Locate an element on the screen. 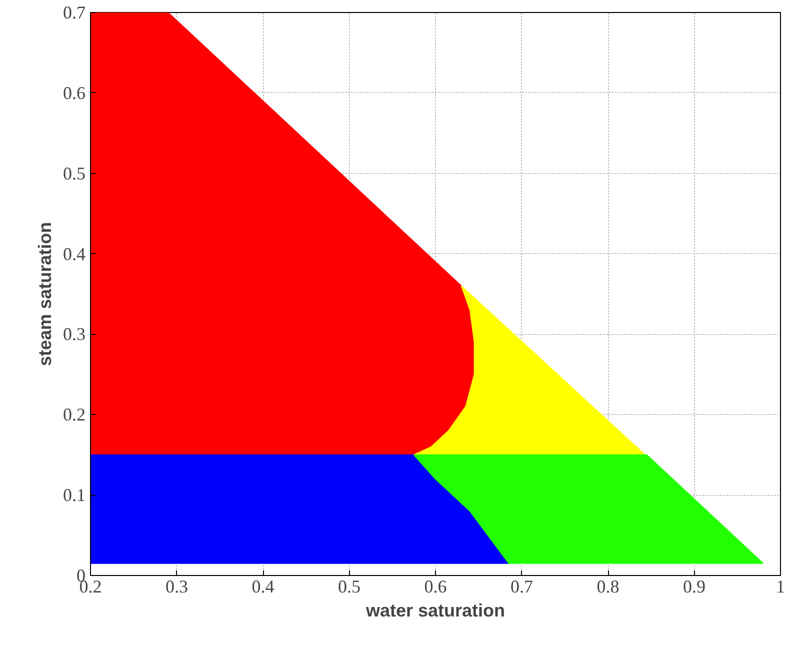 The width and height of the screenshot is (808, 655). y-axis-title: steam saturation is located at coordinates (45, 294).